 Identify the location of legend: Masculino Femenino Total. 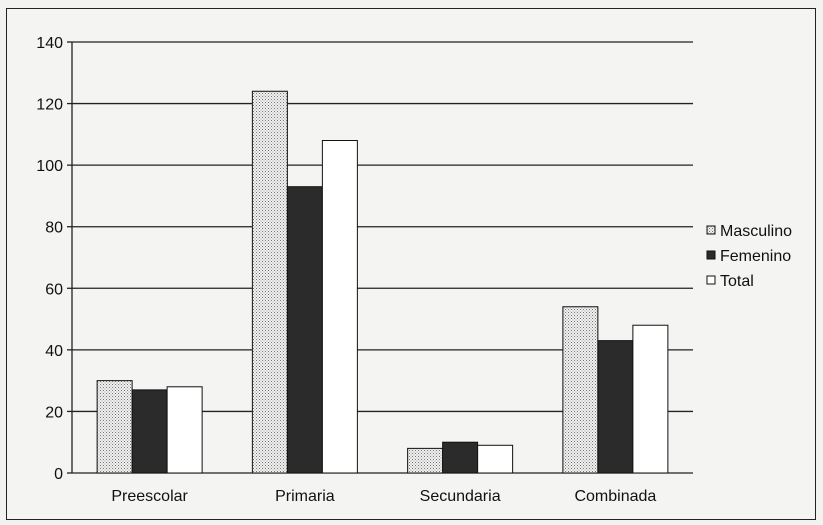
(749, 256).